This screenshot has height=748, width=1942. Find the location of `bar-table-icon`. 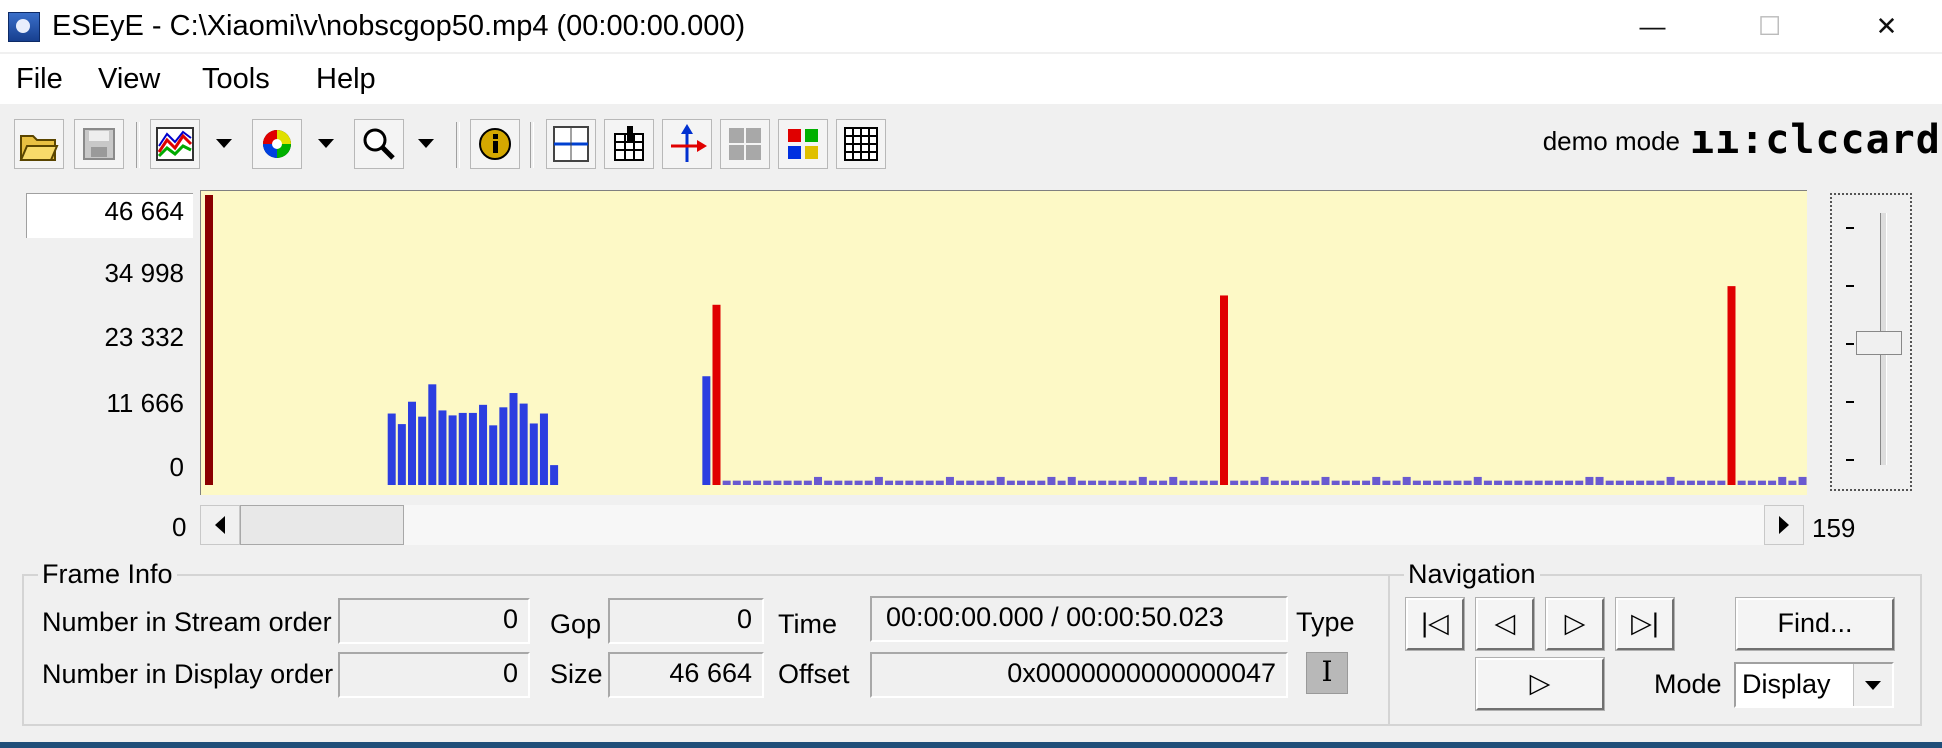

bar-table-icon is located at coordinates (629, 144).